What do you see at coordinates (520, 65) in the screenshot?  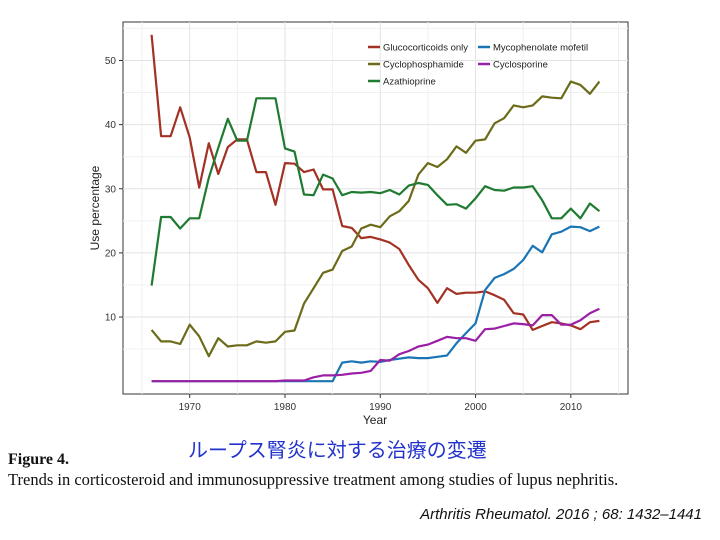 I see `legend-label: Cyclosporine` at bounding box center [520, 65].